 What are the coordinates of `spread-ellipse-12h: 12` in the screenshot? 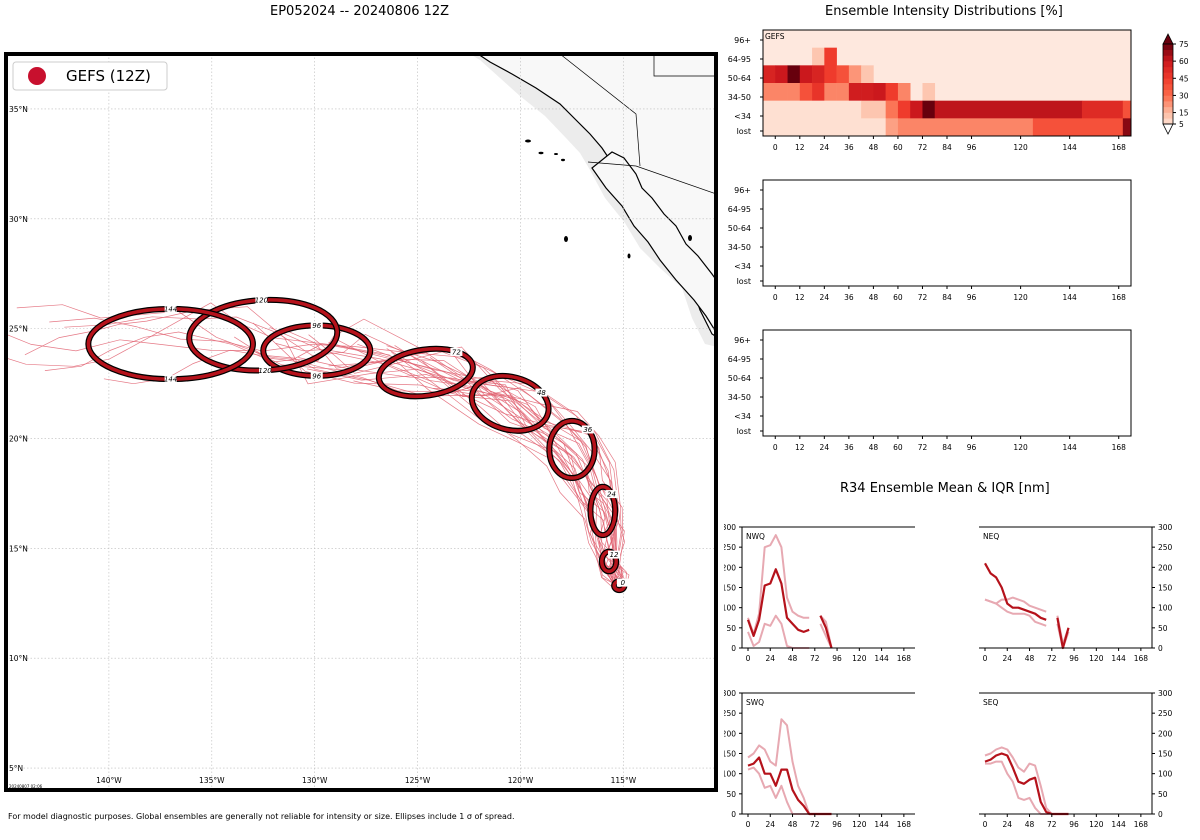 It's located at (609, 561).